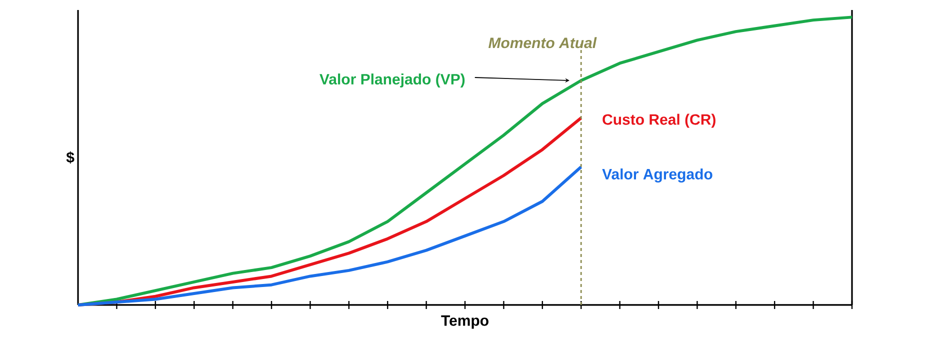 The width and height of the screenshot is (930, 353). Describe the element at coordinates (70, 157) in the screenshot. I see `y-axis-title: $` at that location.